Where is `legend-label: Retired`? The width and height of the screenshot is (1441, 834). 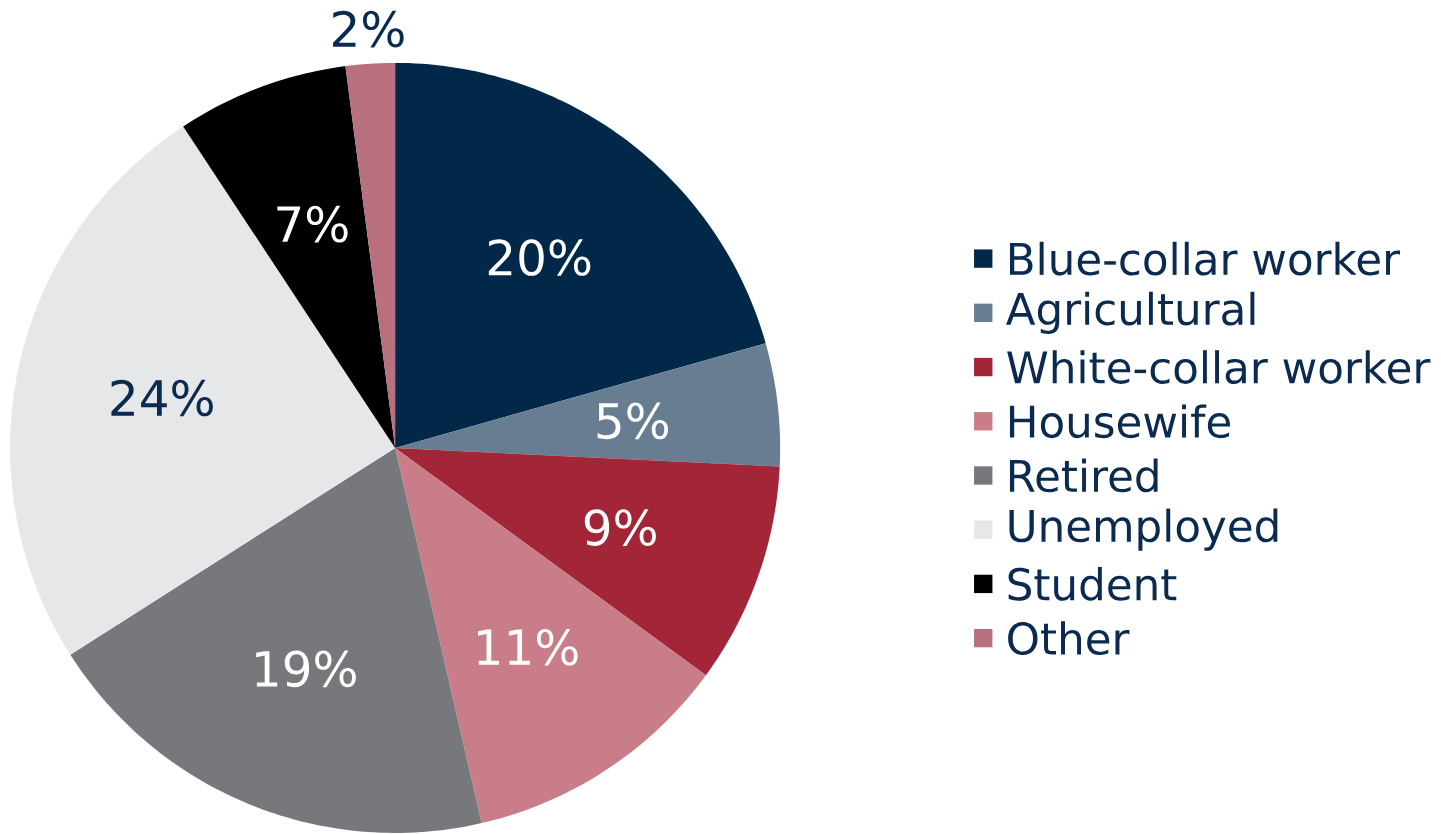 legend-label: Retired is located at coordinates (1083, 475).